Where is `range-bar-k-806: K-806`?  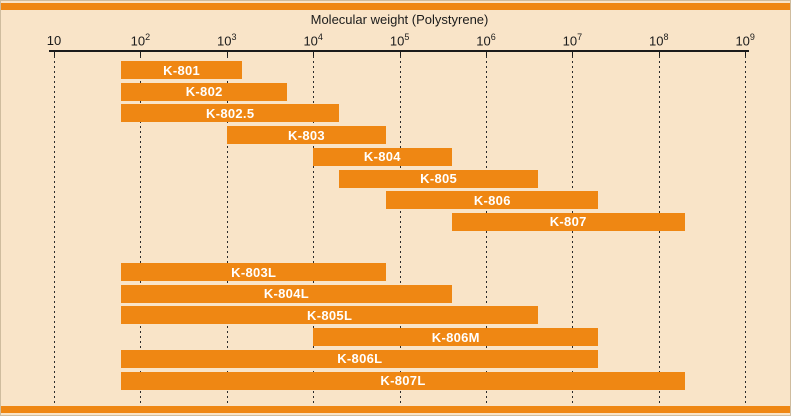 range-bar-k-806: K-806 is located at coordinates (492, 200).